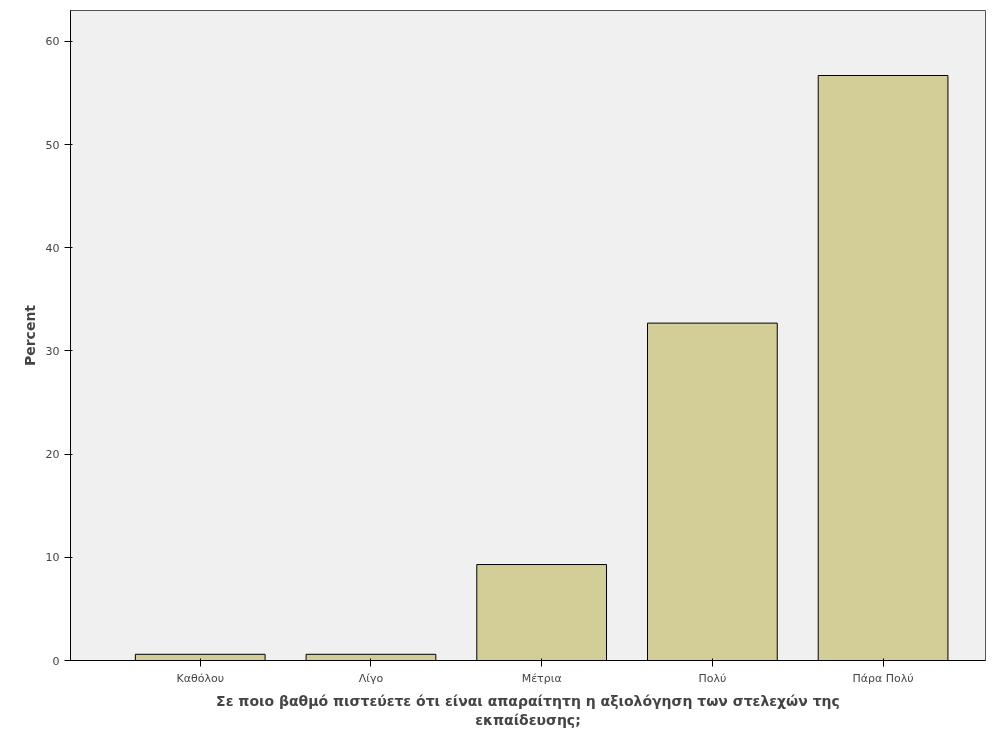  I want to click on x-tick-label: Καθόλου, so click(200, 678).